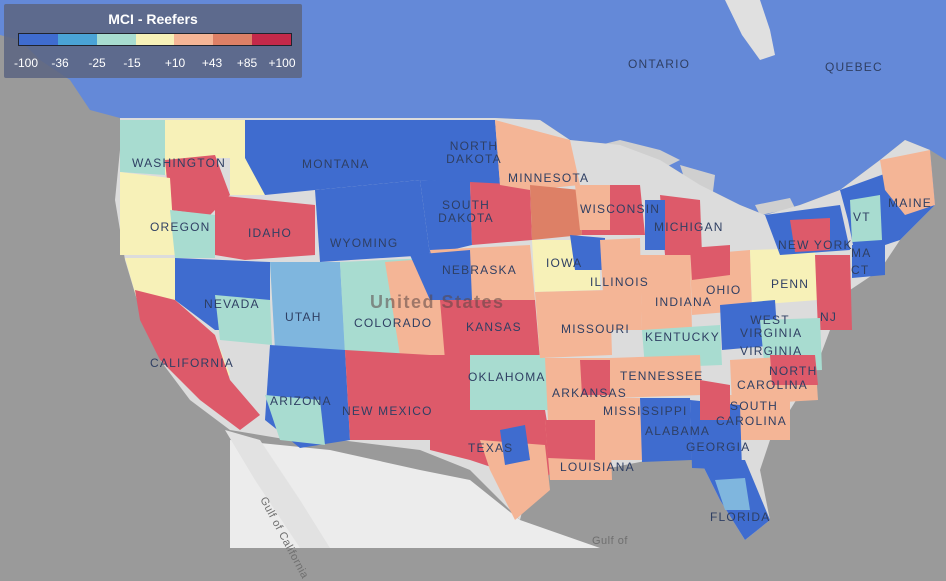 Image resolution: width=946 pixels, height=581 pixels. What do you see at coordinates (507, 377) in the screenshot?
I see `state-label: OKLAHOMA` at bounding box center [507, 377].